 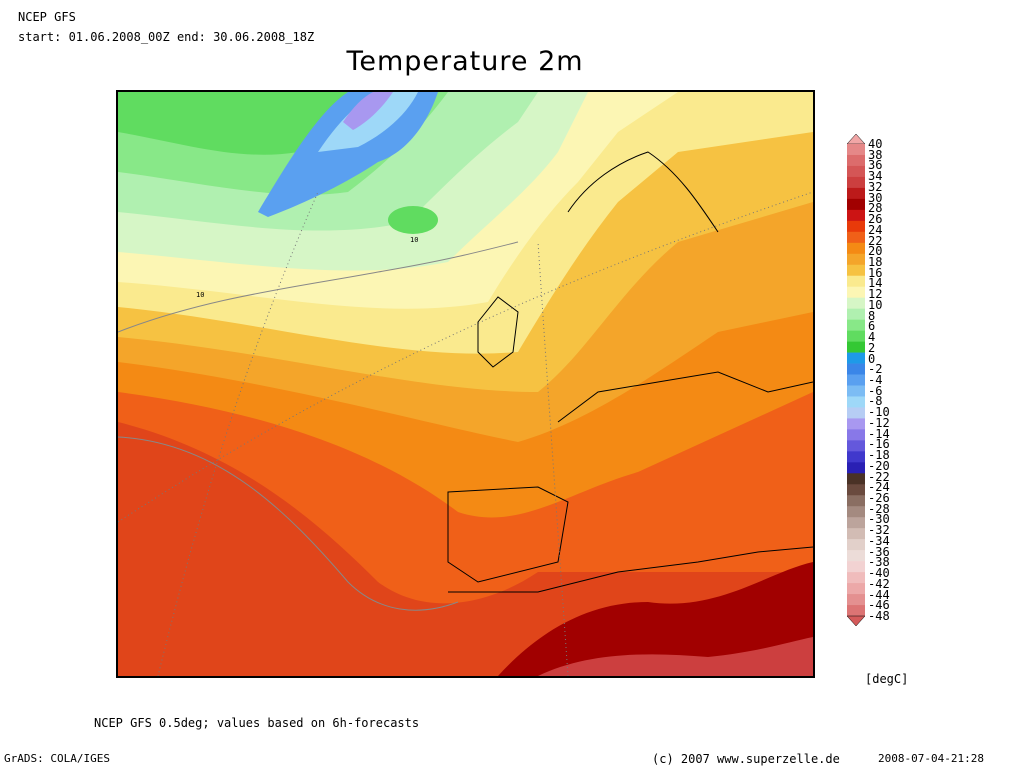 What do you see at coordinates (887, 679) in the screenshot?
I see `colorbar-units: [degC]` at bounding box center [887, 679].